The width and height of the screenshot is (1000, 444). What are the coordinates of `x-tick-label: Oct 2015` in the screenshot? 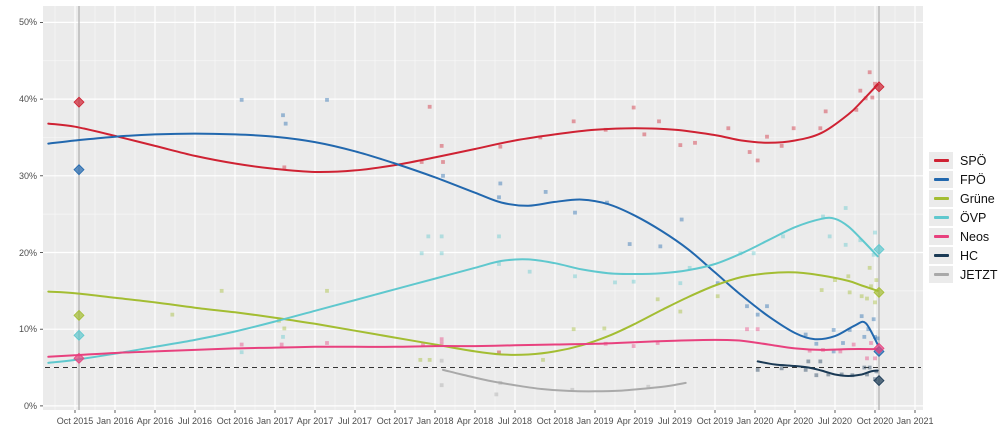 It's located at (75, 421).